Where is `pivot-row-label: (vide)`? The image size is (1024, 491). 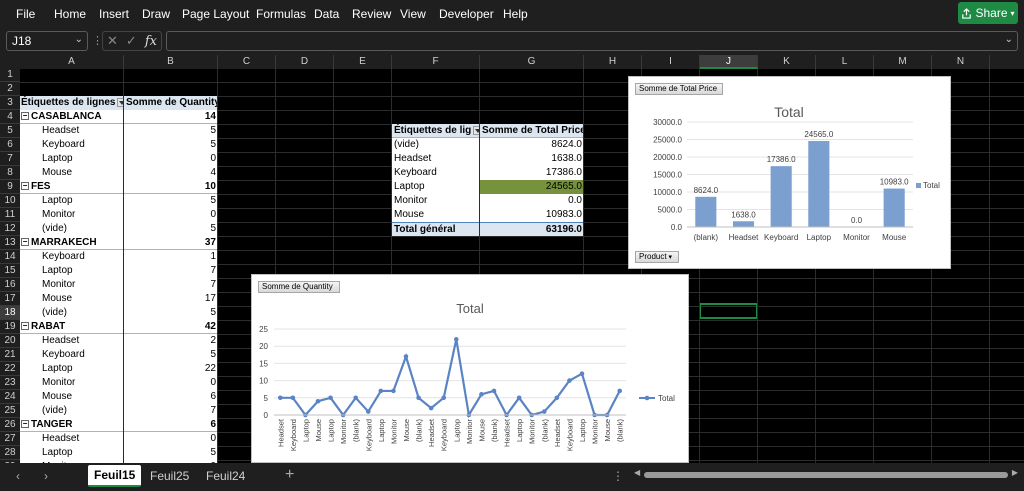 pivot-row-label: (vide) is located at coordinates (436, 145).